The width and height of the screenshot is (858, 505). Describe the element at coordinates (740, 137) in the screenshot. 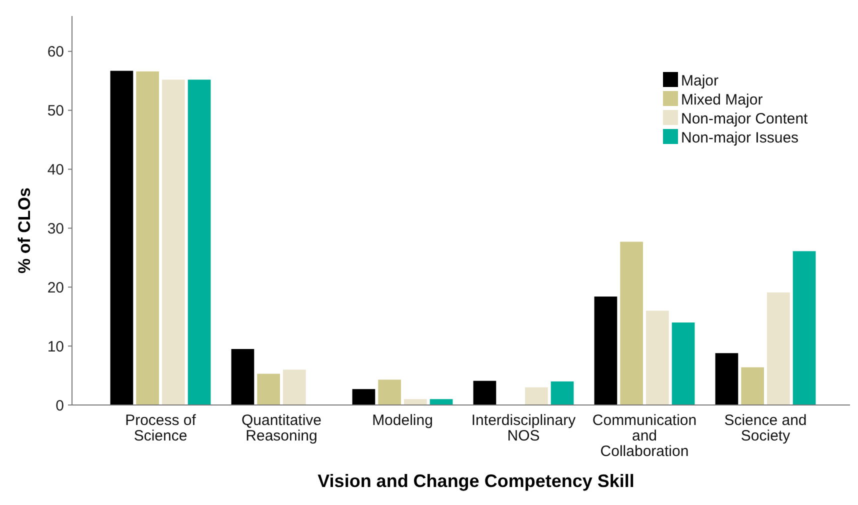

I see `legend-label: Non-major Issues` at that location.